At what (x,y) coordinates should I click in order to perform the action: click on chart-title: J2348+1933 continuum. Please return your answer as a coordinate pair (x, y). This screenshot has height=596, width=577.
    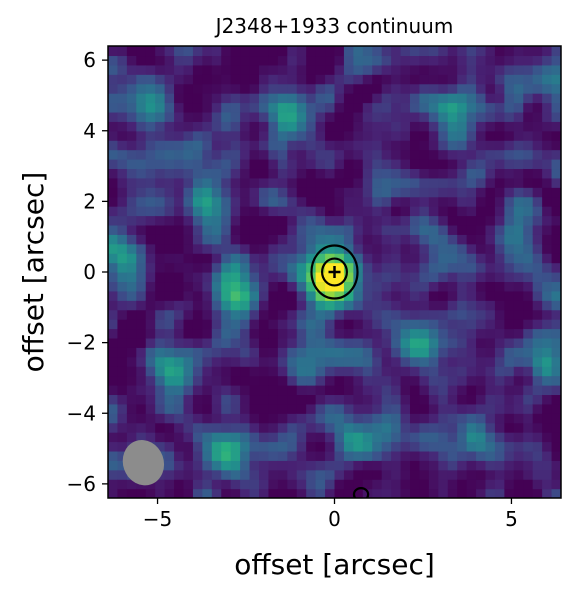
    Looking at the image, I should click on (334, 26).